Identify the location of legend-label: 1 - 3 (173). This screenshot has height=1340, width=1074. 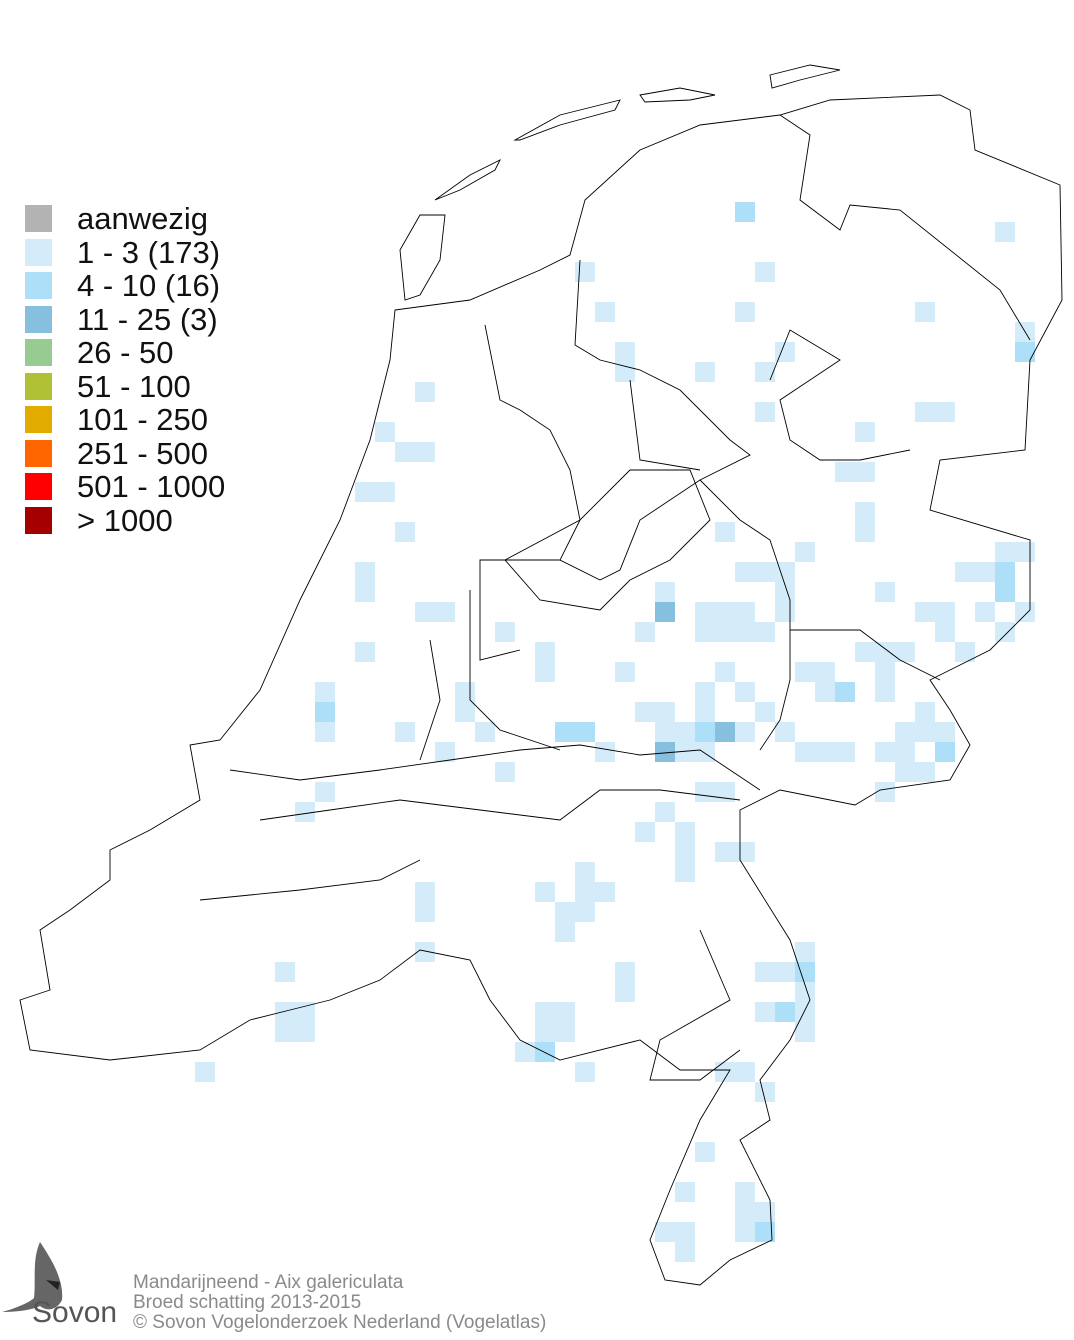
(149, 252).